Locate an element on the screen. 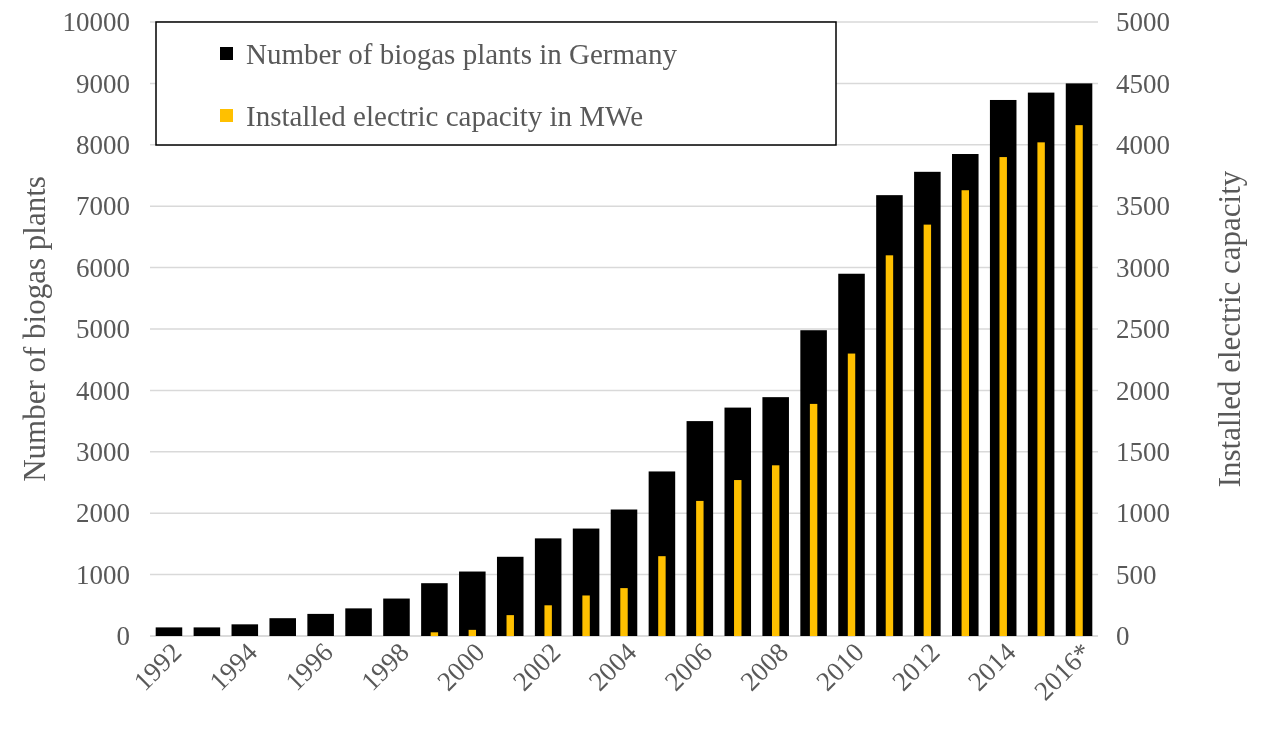 This screenshot has width=1265, height=742. y2-tick-label: 4500 is located at coordinates (1143, 83).